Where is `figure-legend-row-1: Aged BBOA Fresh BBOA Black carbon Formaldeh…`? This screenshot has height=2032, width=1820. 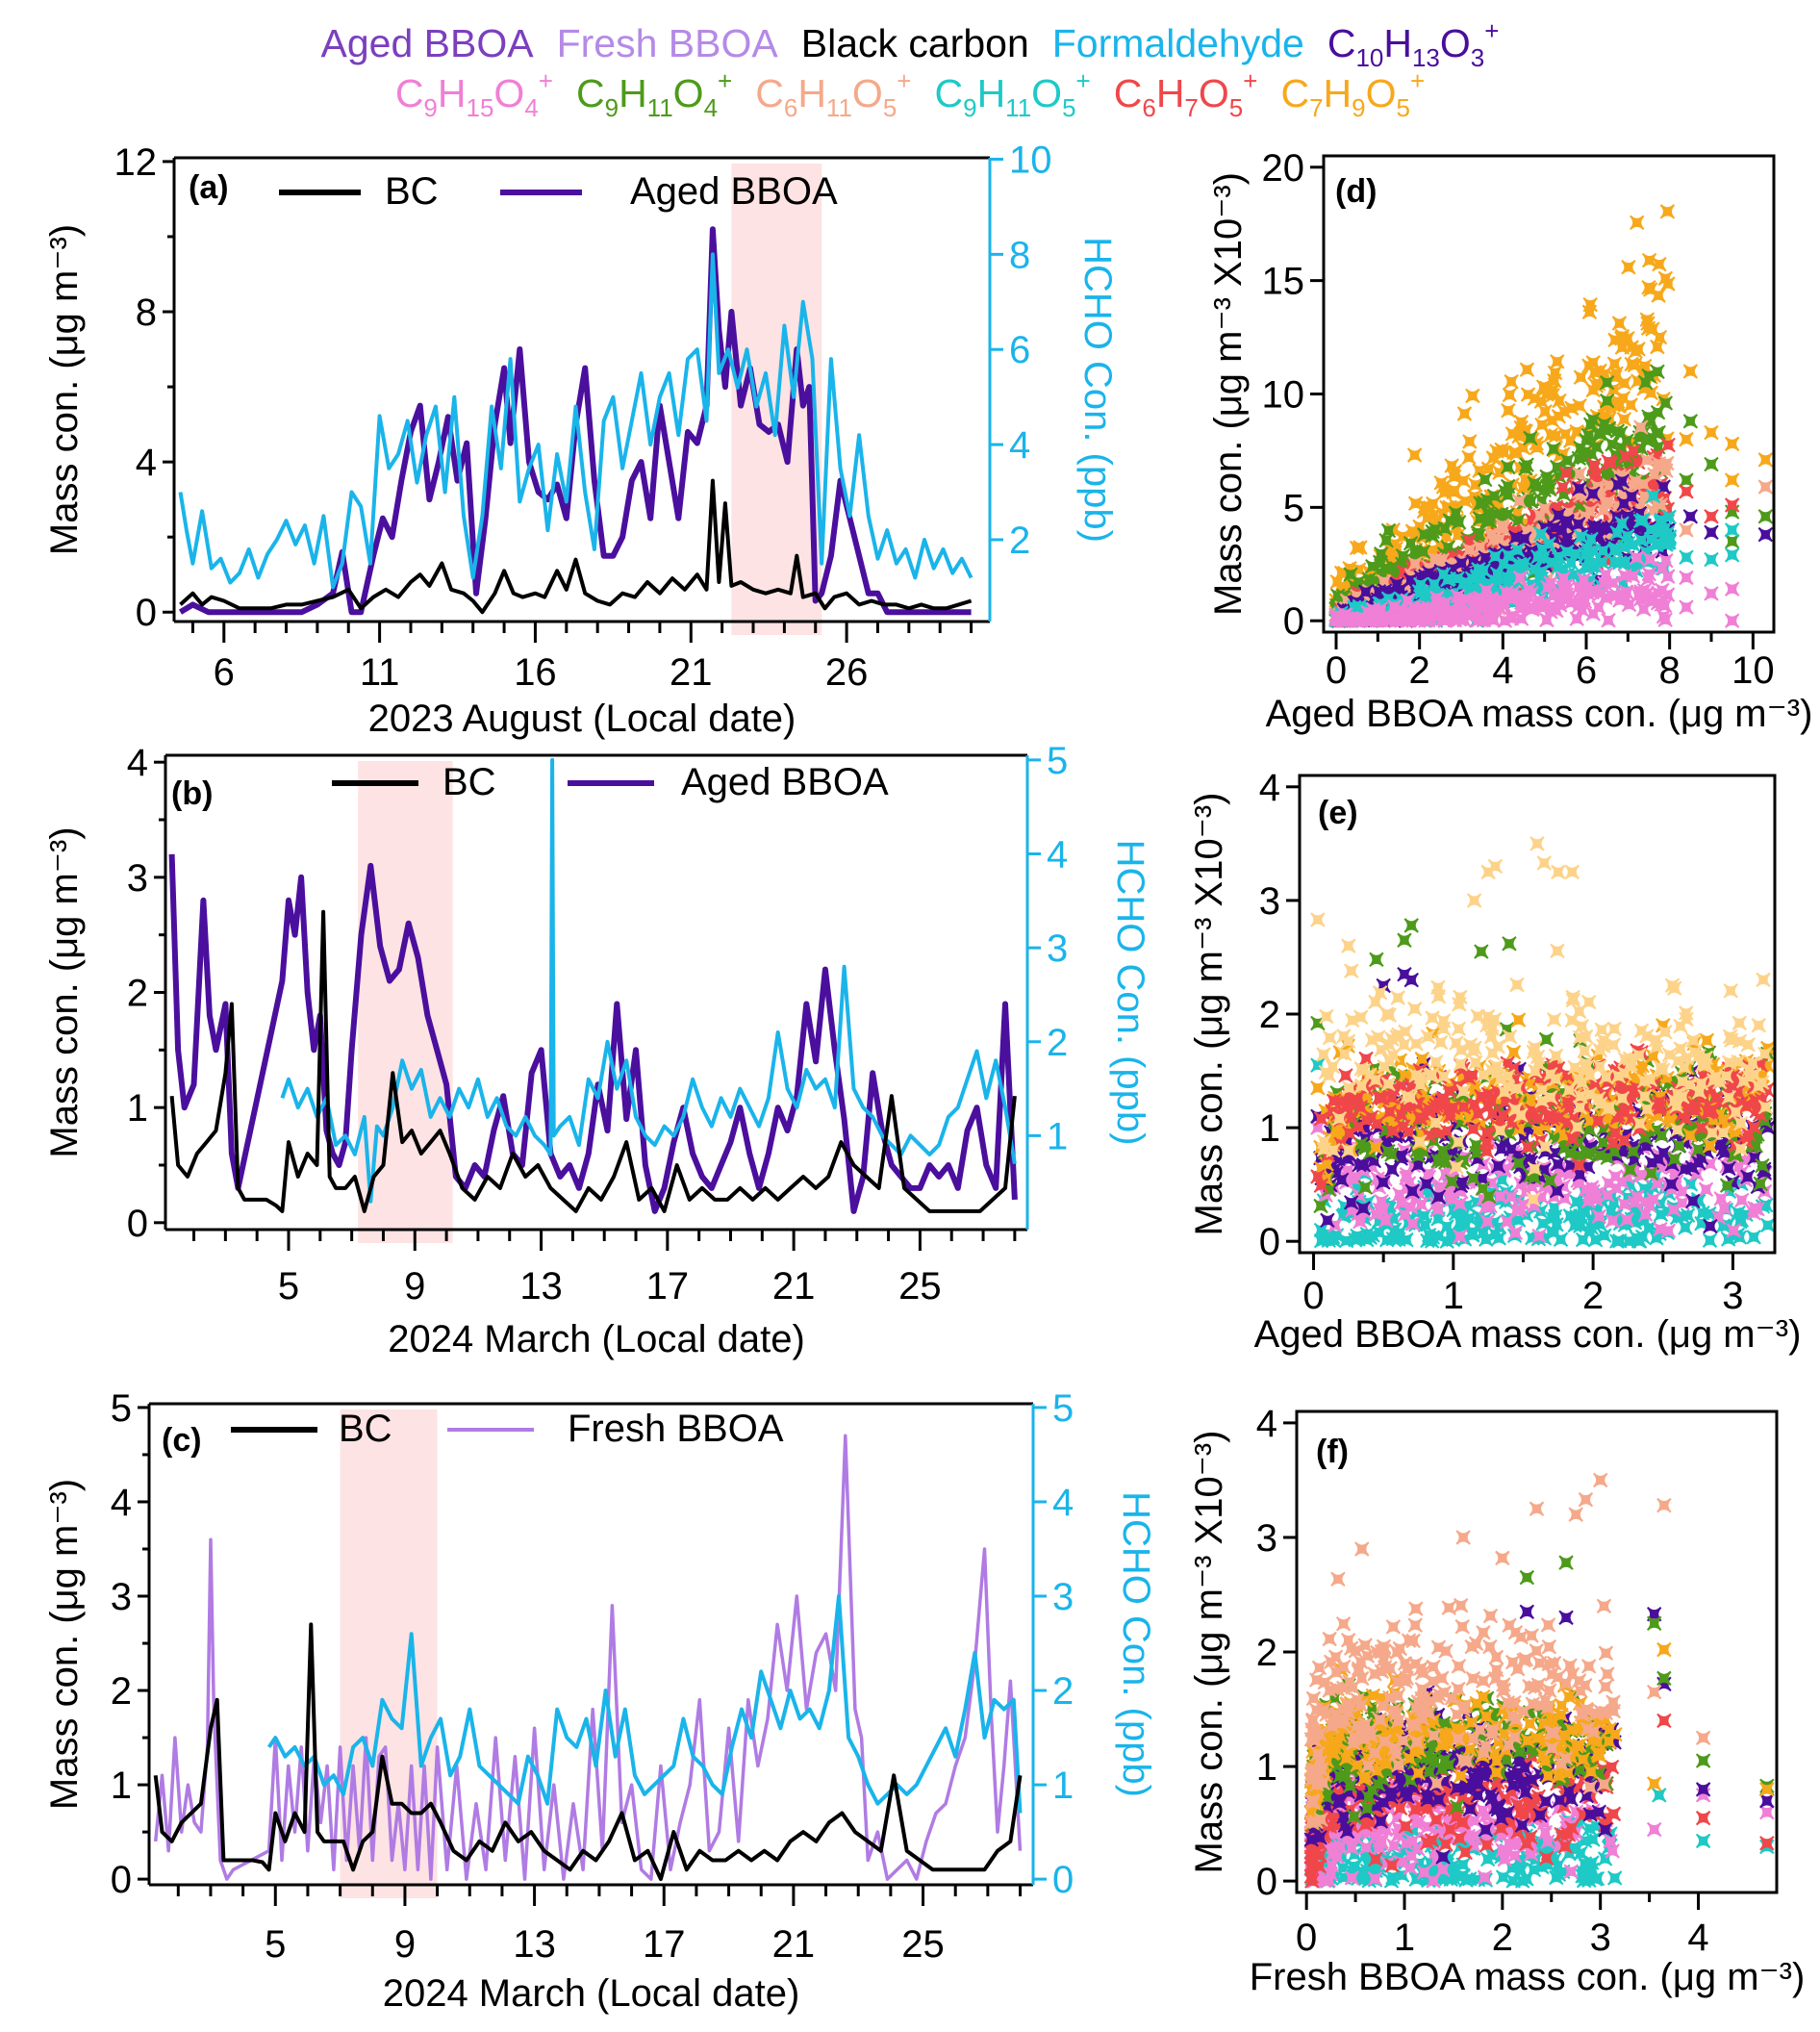
figure-legend-row-1: Aged BBOA Fresh BBOA Black carbon Formaldeh… is located at coordinates (910, 44).